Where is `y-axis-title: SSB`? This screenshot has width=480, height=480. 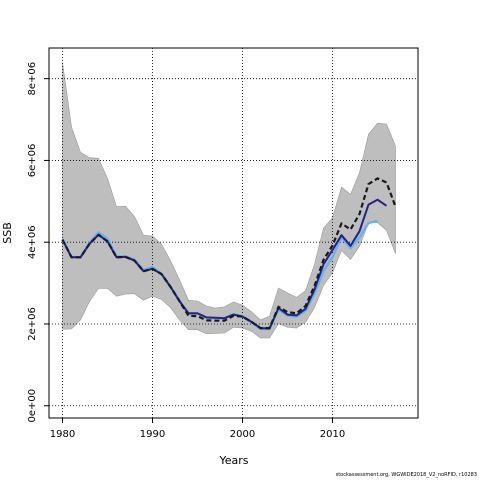
y-axis-title: SSB is located at coordinates (7, 233).